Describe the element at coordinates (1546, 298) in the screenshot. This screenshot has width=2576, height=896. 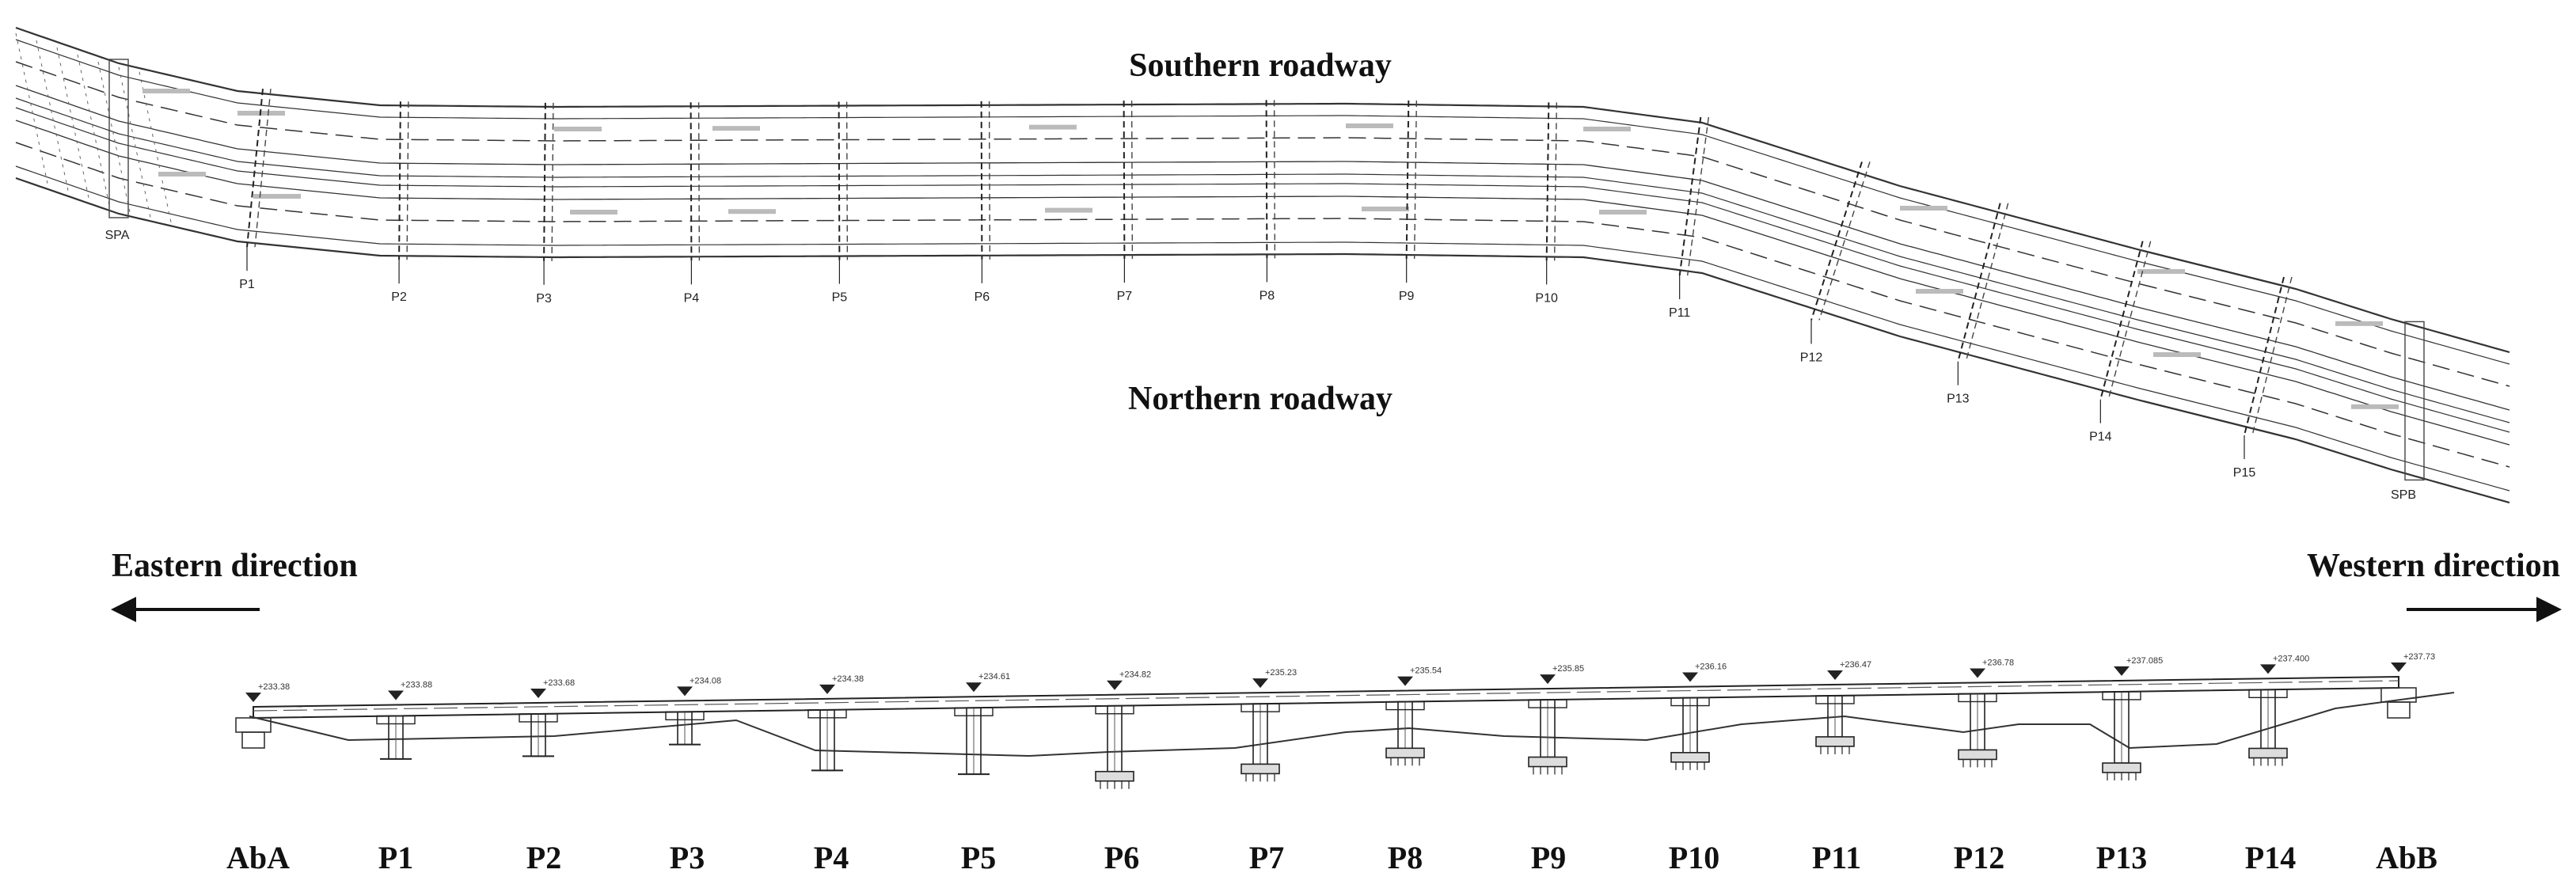
I see `plan-pier-label: P10` at that location.